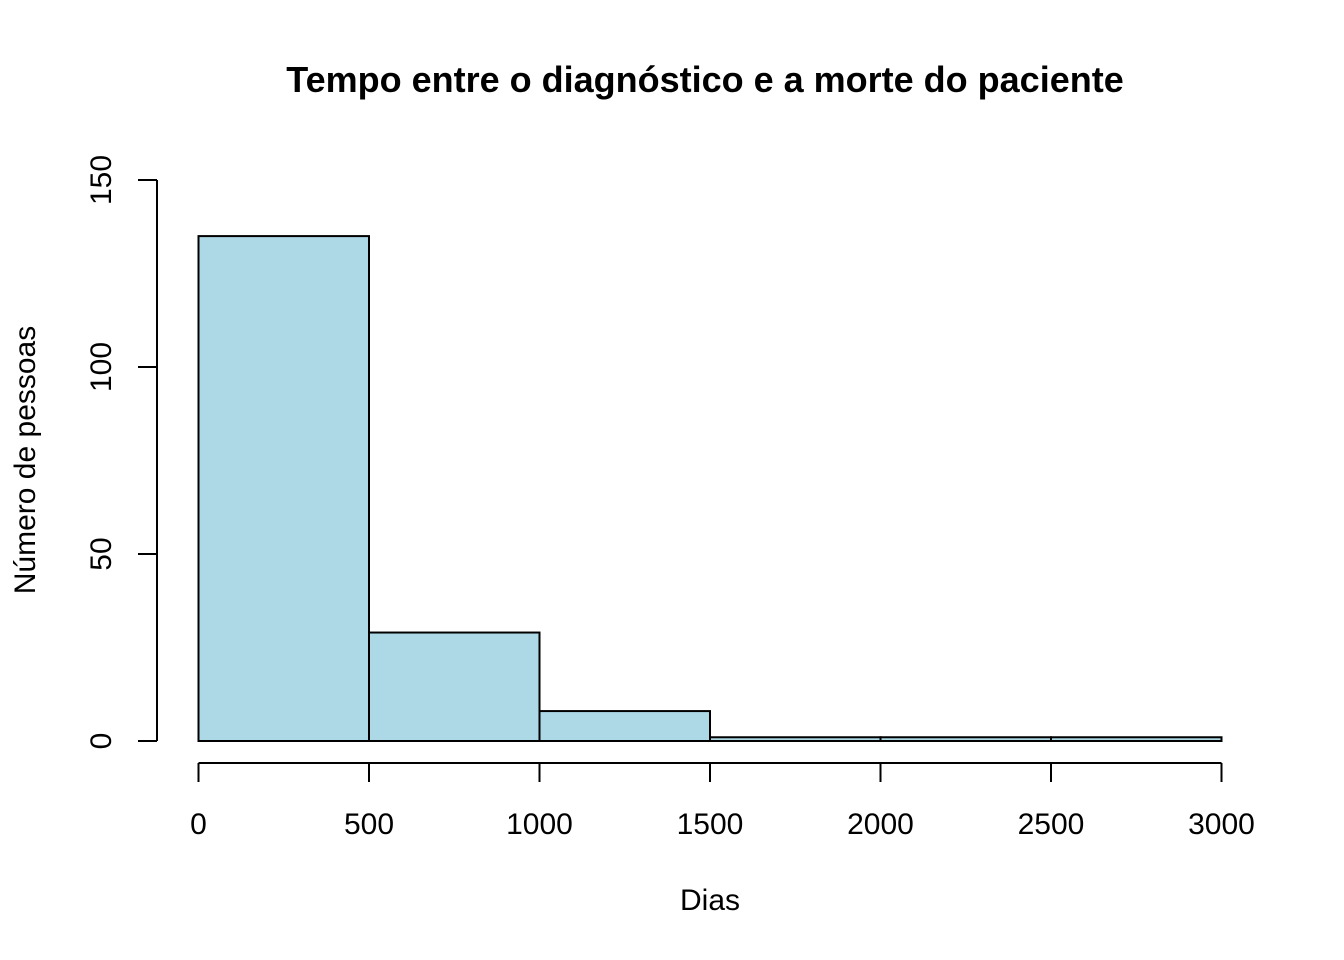 The width and height of the screenshot is (1344, 960). I want to click on y-tick-label: 150, so click(101, 180).